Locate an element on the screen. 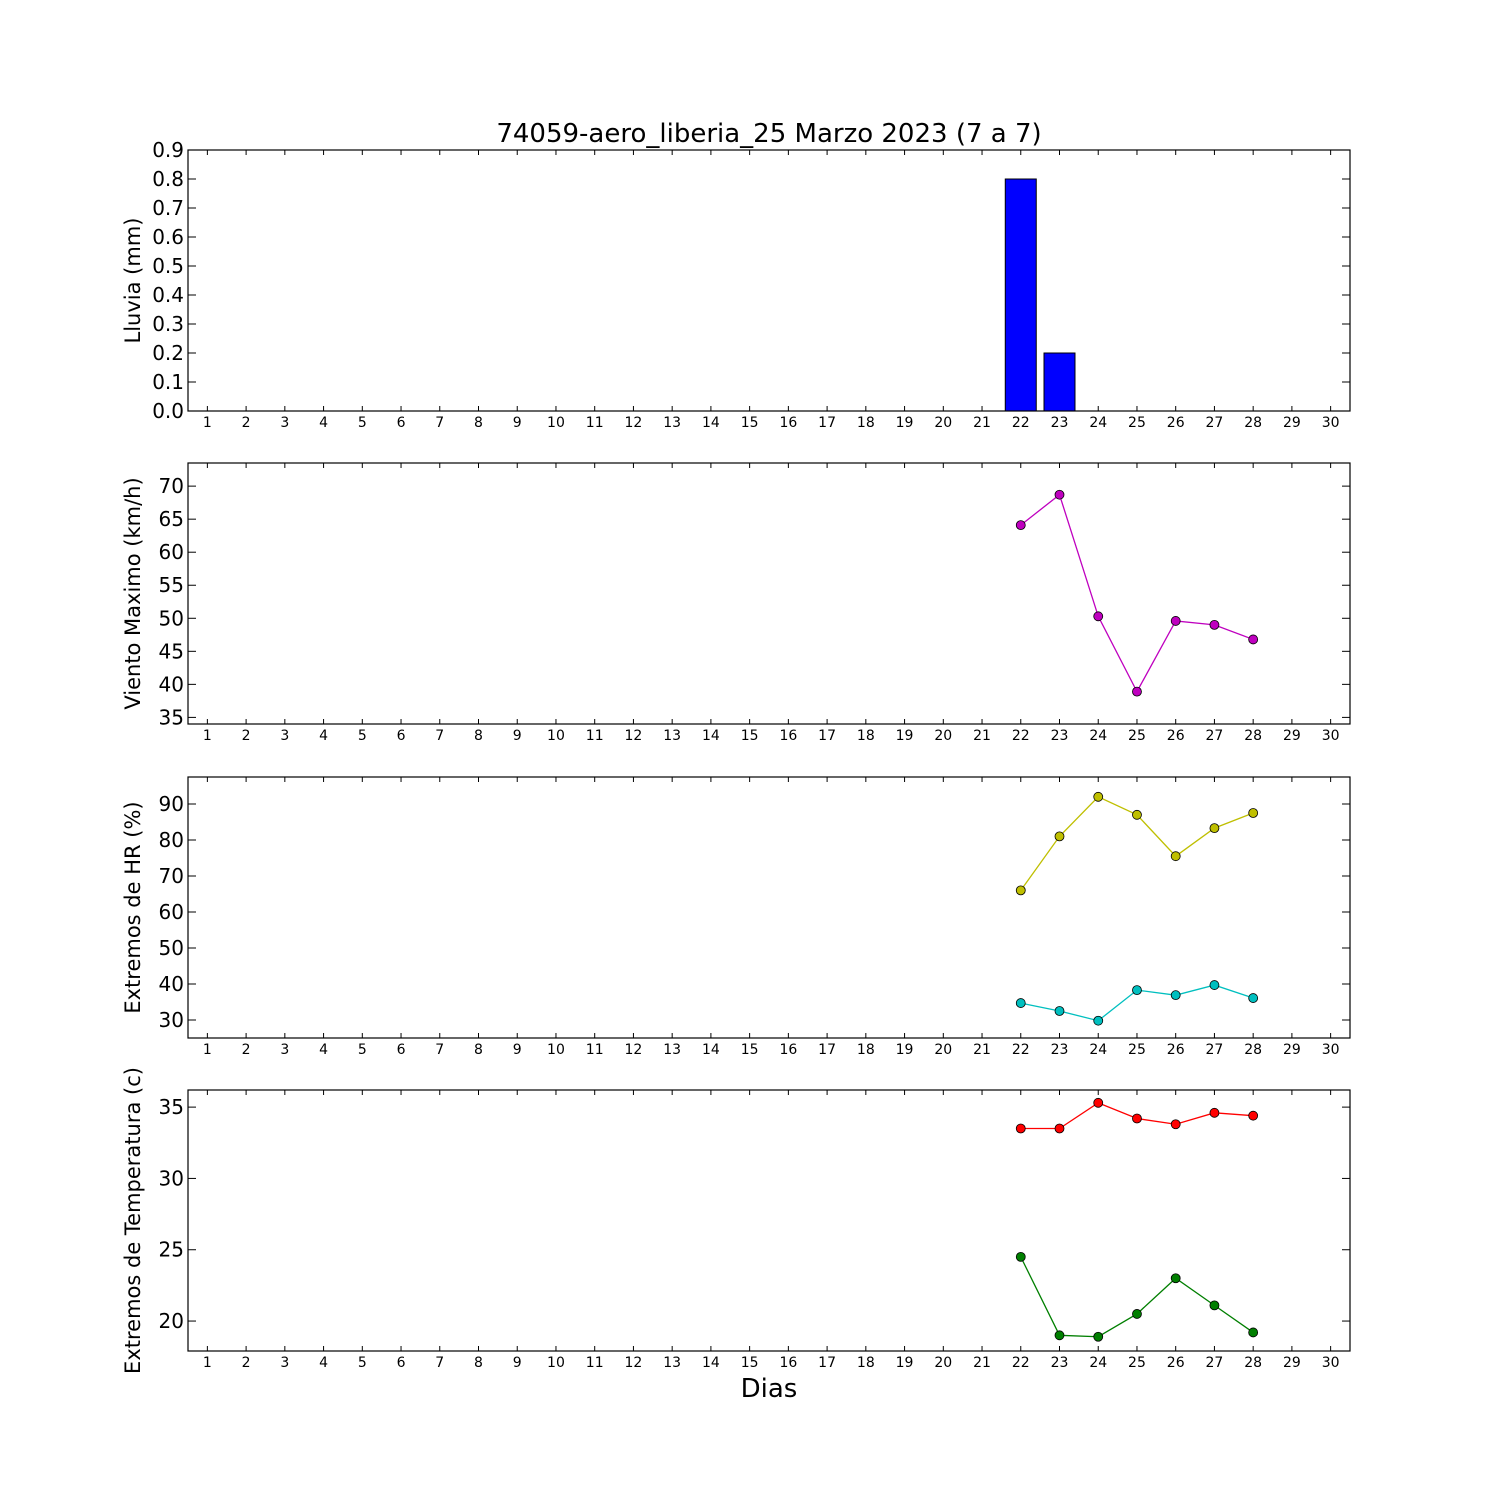  x-axis-label: Dias is located at coordinates (769, 1389).